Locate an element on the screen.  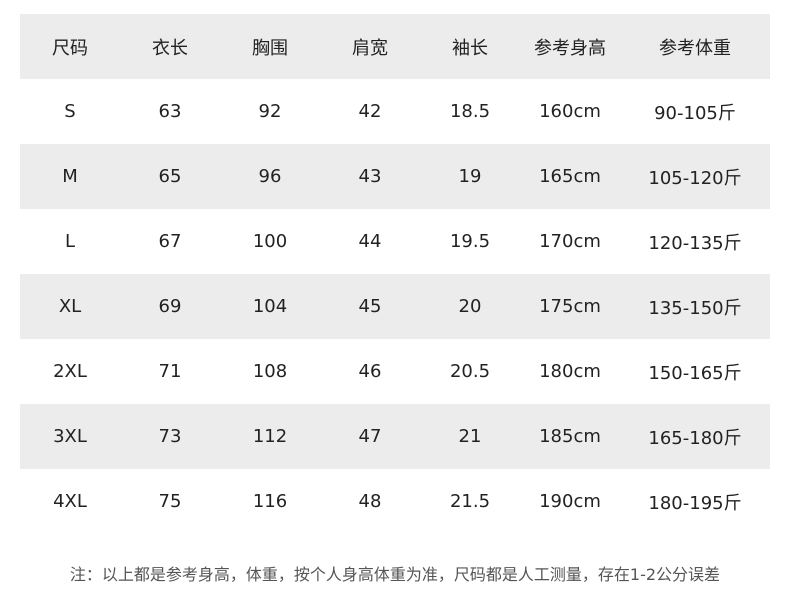
table-cell: 3XL is located at coordinates (70, 436).